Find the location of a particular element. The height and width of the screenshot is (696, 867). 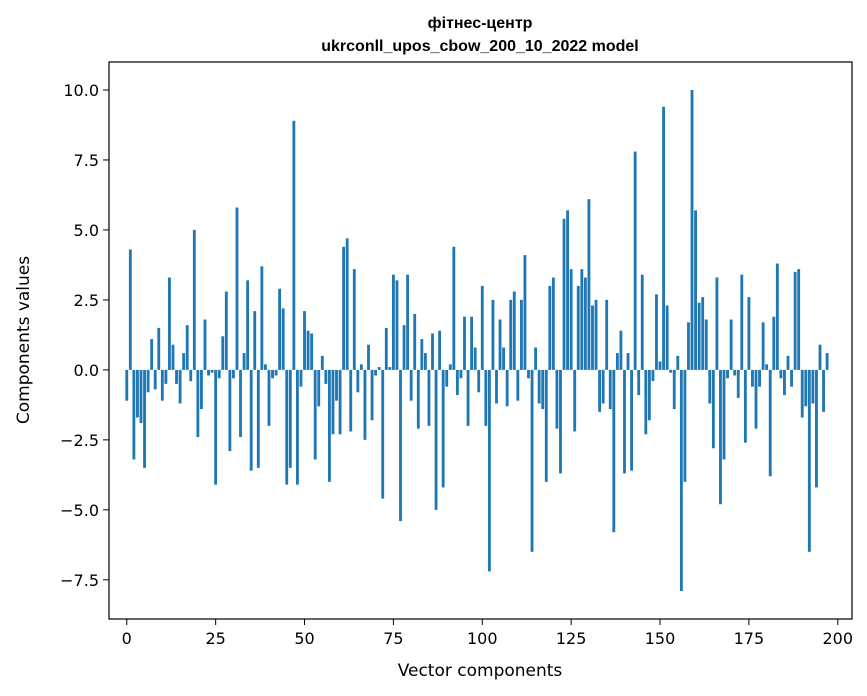

y-tick-label: 7.5 is located at coordinates (86, 160).